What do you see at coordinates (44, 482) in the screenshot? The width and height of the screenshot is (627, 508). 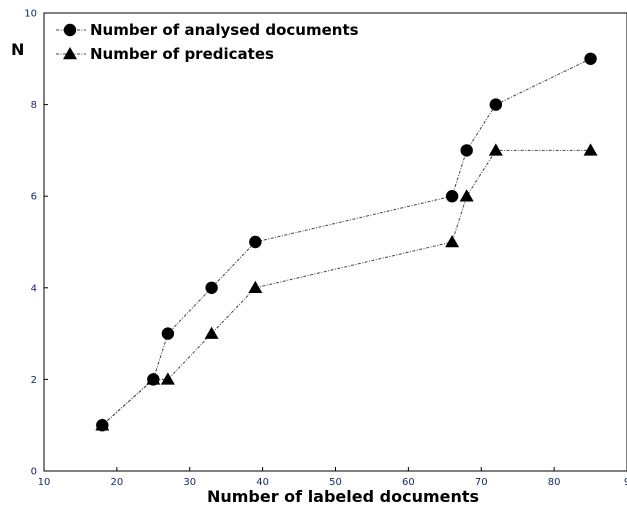 I see `x-tick-label: 10` at bounding box center [44, 482].